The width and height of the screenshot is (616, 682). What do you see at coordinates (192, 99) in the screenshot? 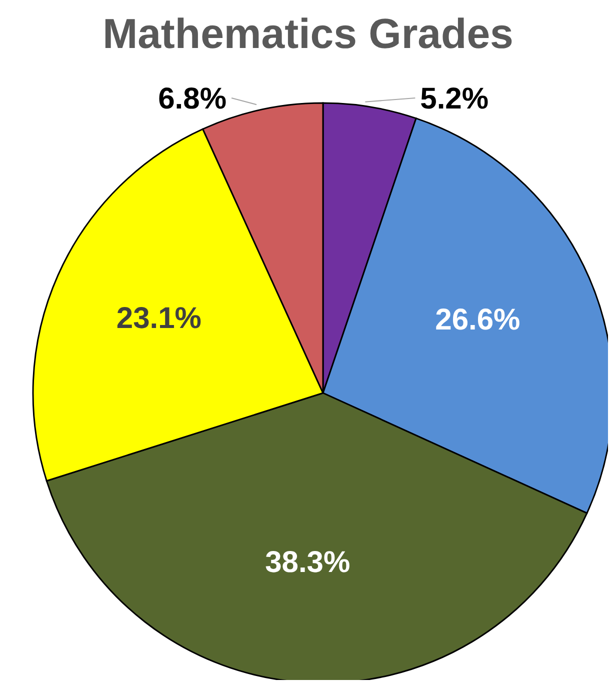
I see `data-label: 6.8%` at bounding box center [192, 99].